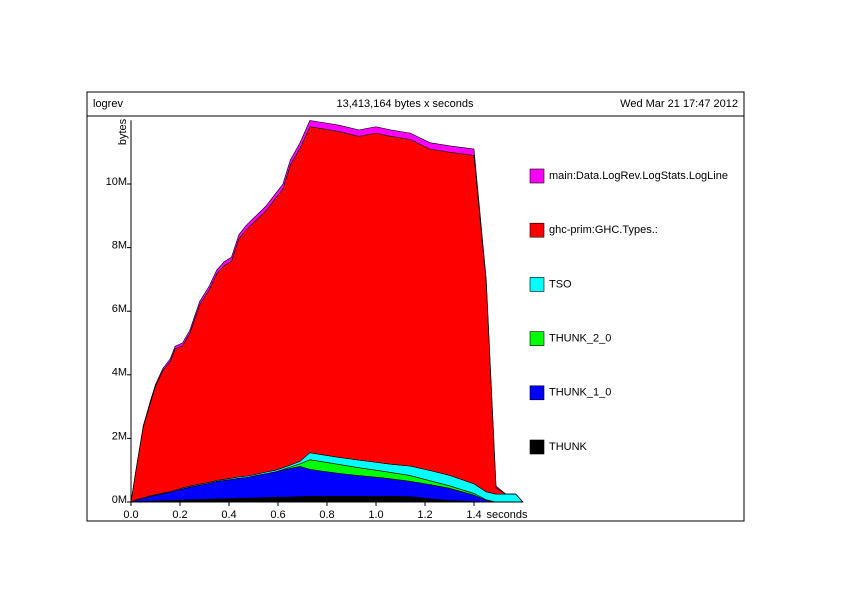 The image size is (842, 595). I want to click on x-tick-label: 1.4, so click(473, 515).